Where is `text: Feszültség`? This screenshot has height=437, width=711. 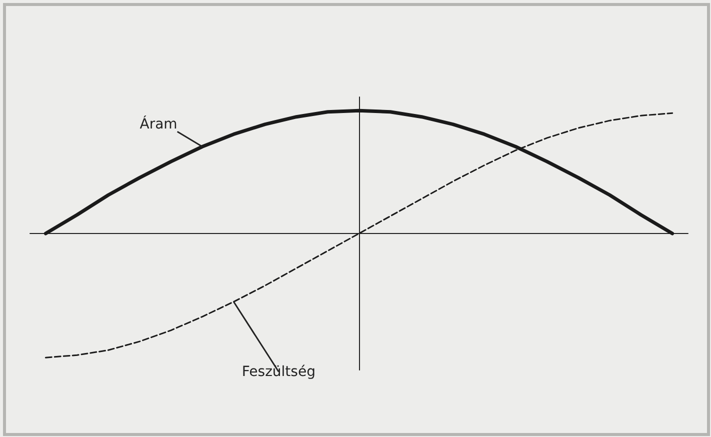
text: Feszültség is located at coordinates (279, 372).